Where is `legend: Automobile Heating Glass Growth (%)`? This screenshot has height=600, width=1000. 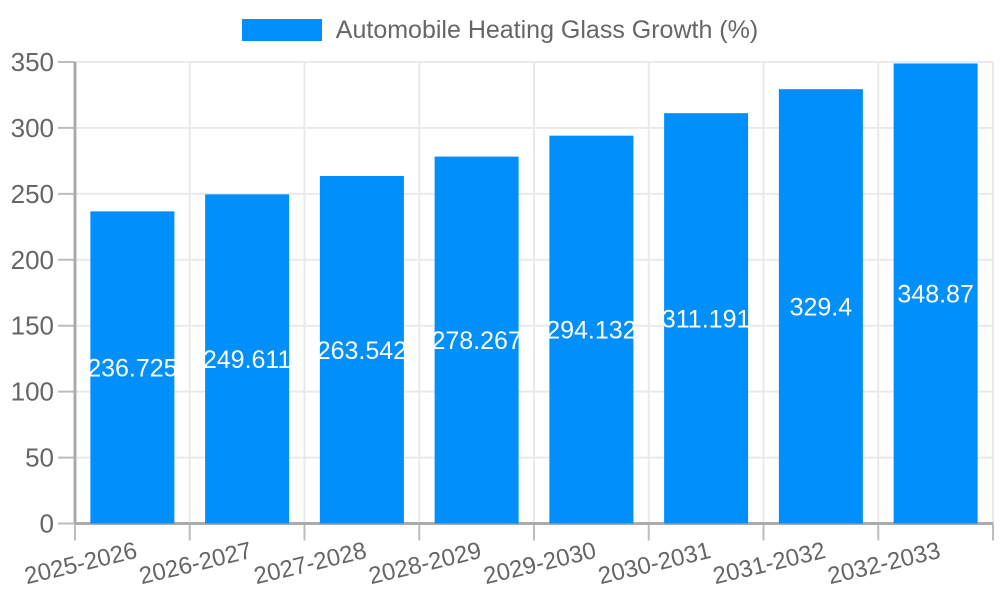 legend: Automobile Heating Glass Growth (%) is located at coordinates (500, 30).